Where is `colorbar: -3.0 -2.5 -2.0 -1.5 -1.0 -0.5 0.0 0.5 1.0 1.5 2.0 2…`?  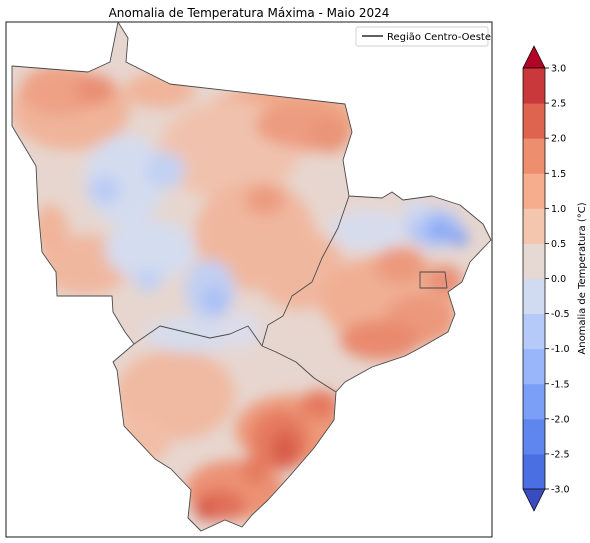
colorbar: -3.0 -2.5 -2.0 -1.5 -1.0 -0.5 0.0 0.5 1.0 1.5 2.0 2… is located at coordinates (555, 278).